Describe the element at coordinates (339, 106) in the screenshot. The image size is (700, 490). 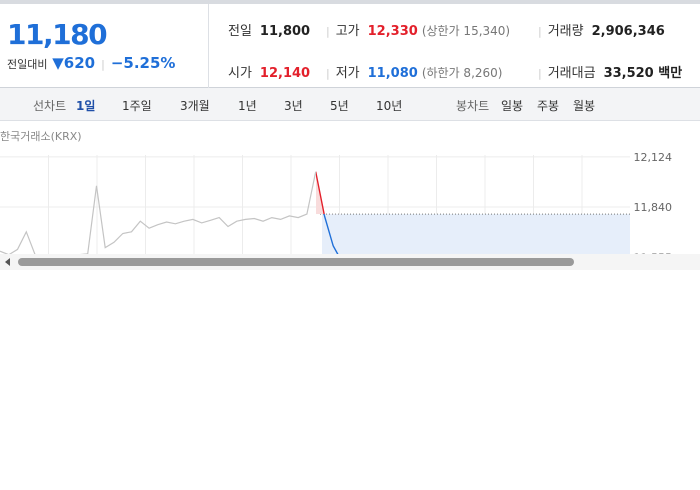
I see `tab: 5년` at that location.